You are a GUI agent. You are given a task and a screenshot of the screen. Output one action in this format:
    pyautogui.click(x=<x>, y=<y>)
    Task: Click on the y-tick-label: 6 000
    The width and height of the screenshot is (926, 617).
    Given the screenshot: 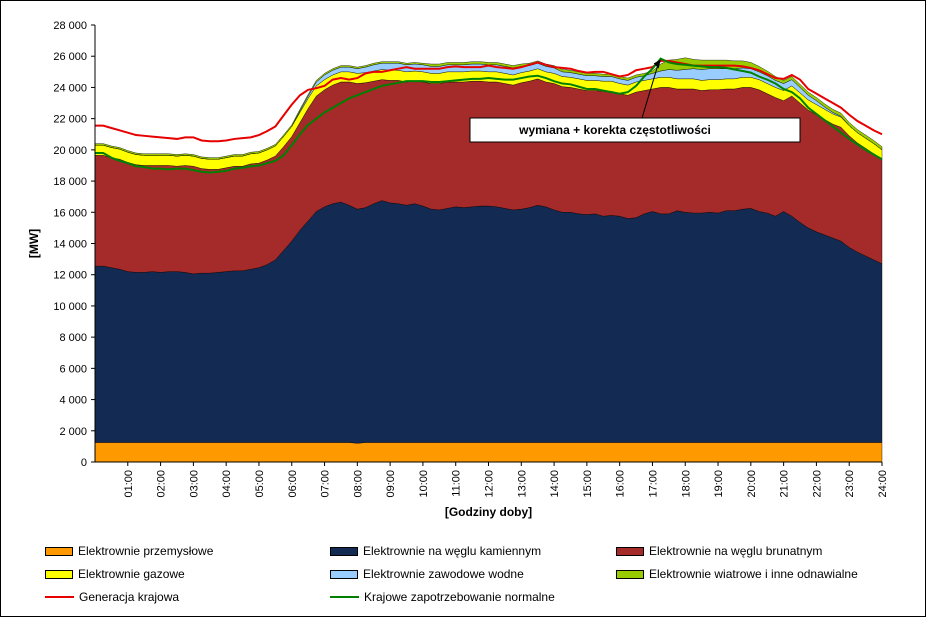 What is the action you would take?
    pyautogui.click(x=73, y=369)
    